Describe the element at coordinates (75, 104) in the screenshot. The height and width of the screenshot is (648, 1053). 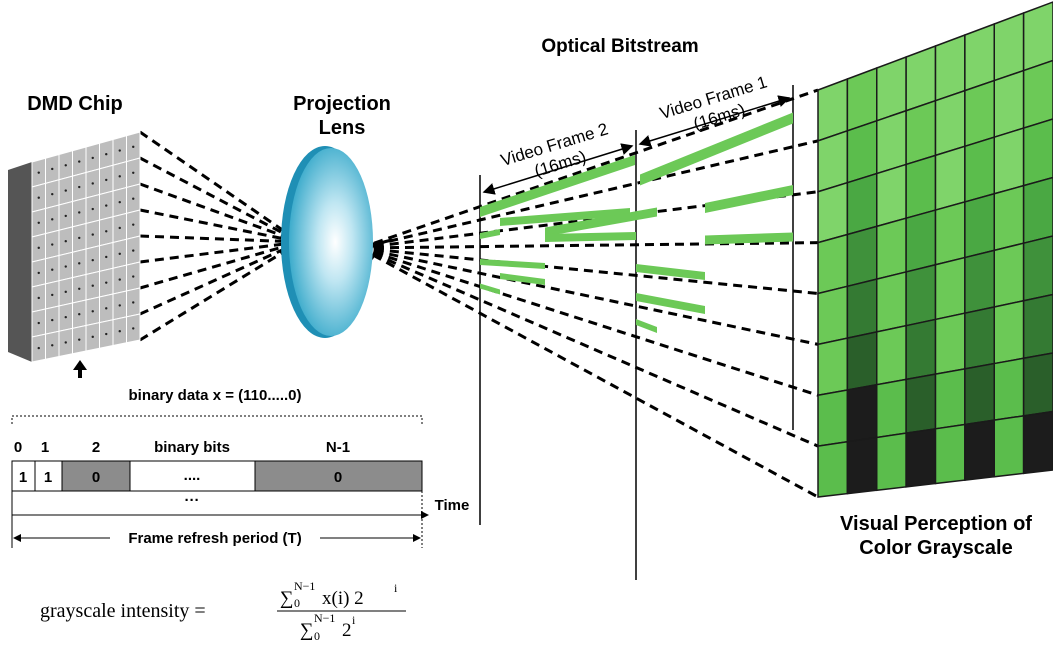
I see `label: DMD Chip` at that location.